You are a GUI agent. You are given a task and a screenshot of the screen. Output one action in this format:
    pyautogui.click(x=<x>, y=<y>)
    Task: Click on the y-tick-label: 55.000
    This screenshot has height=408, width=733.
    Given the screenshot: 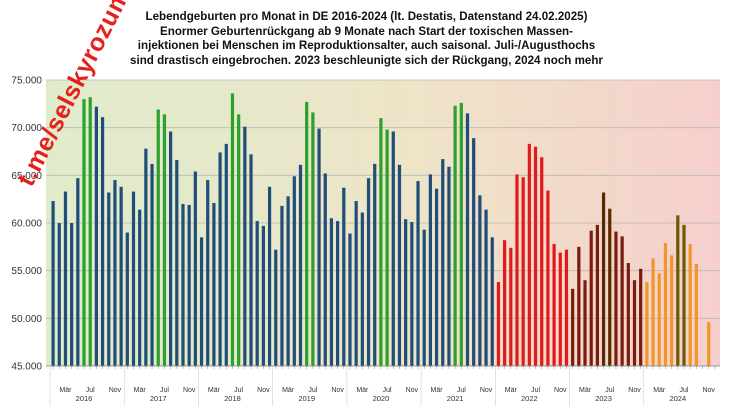 What is the action you would take?
    pyautogui.click(x=26, y=271)
    